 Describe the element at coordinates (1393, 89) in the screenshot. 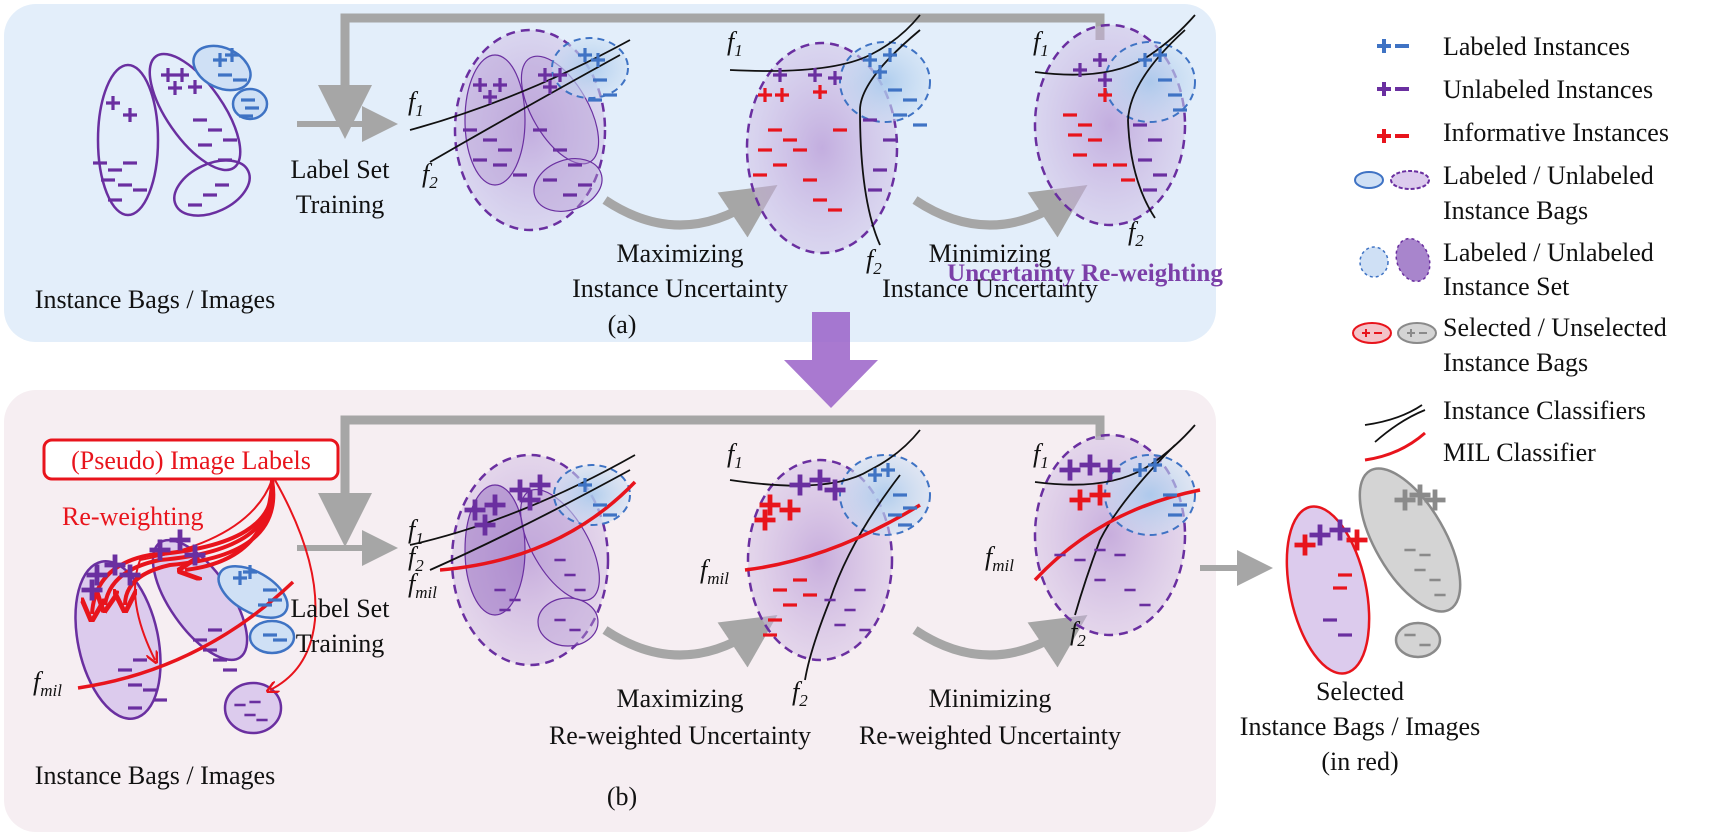

I see `purple-plus-minus-icon` at that location.